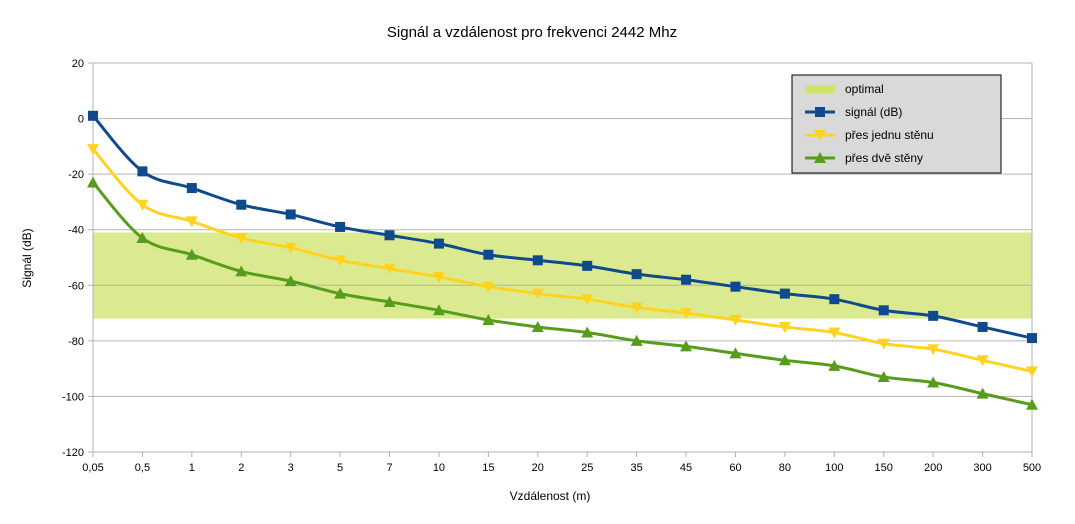 The width and height of the screenshot is (1075, 524). I want to click on x-tick-label: 20, so click(538, 468).